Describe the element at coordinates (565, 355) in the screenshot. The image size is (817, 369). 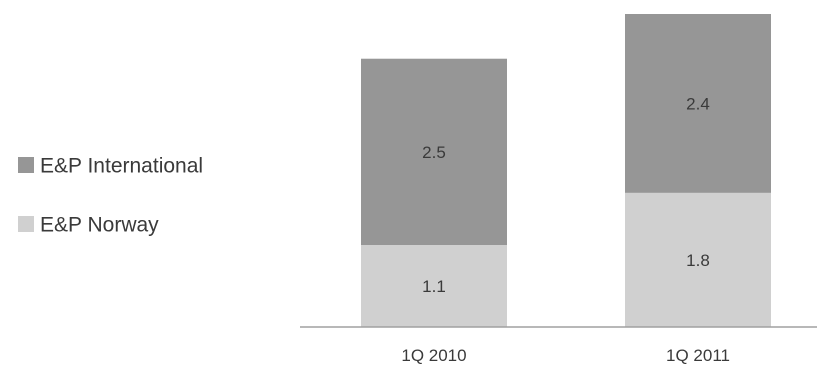
I see `category-labels: 1Q 2010 1Q 2011` at that location.